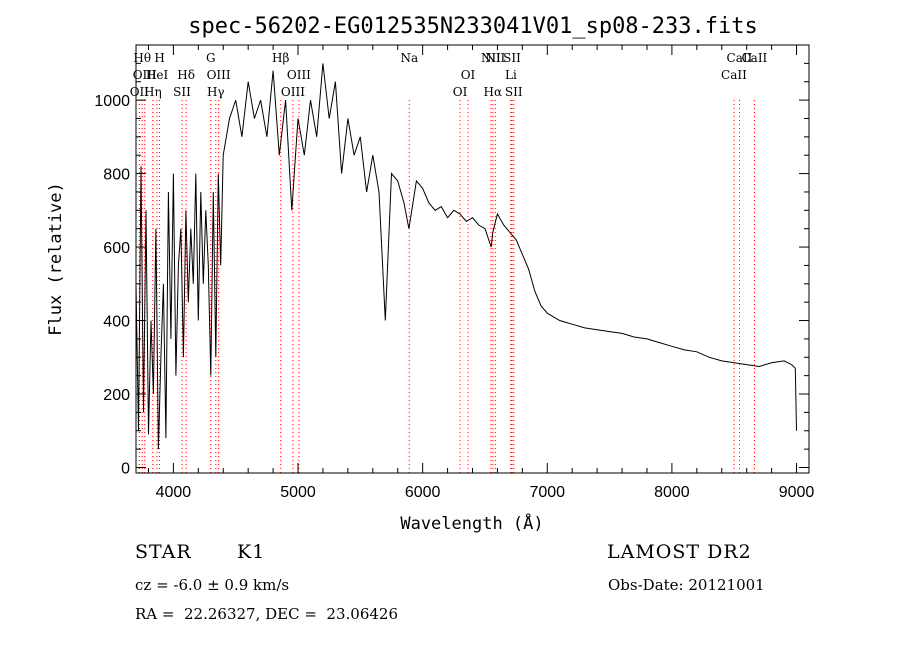  Describe the element at coordinates (159, 58) in the screenshot. I see `line-marker-label: H` at that location.